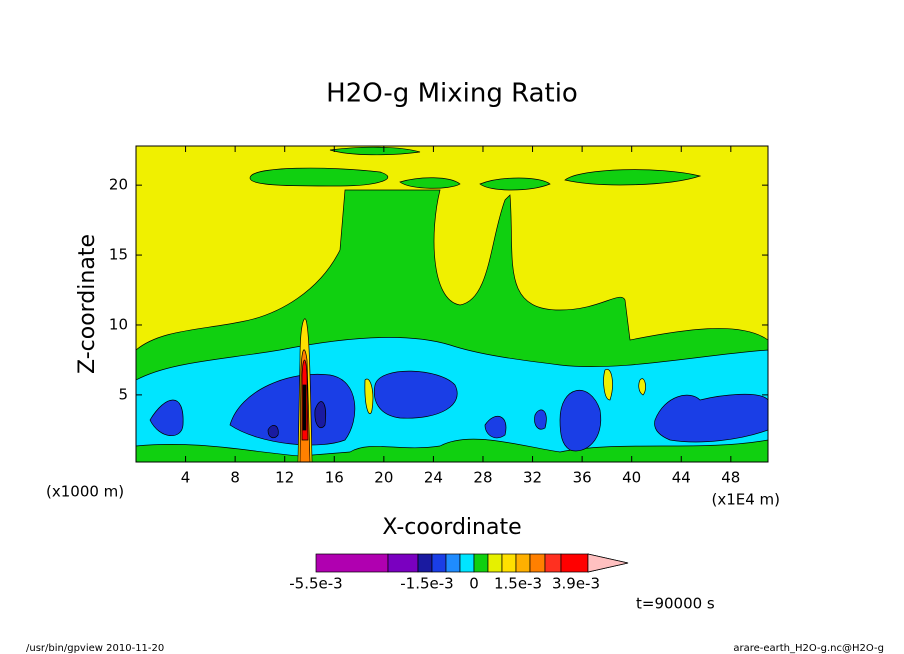 Image resolution: width=904 pixels, height=654 pixels. What do you see at coordinates (451, 527) in the screenshot?
I see `x-axis-label: X-coordinate` at bounding box center [451, 527].